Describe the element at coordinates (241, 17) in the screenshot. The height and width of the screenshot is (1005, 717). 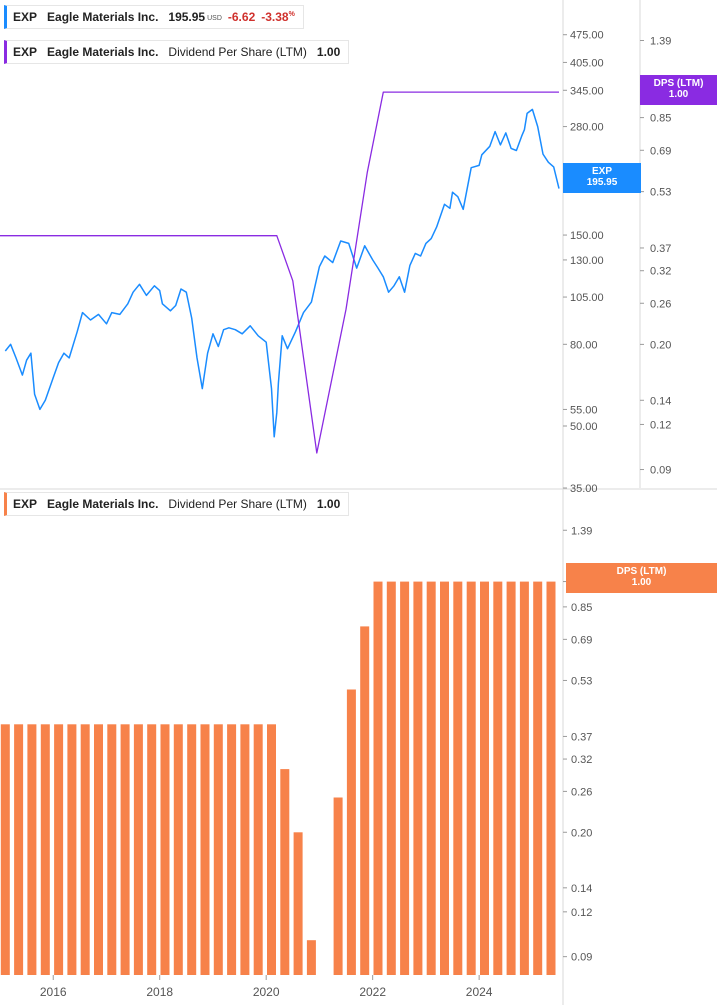
I see `price-change: -6.62` at that location.